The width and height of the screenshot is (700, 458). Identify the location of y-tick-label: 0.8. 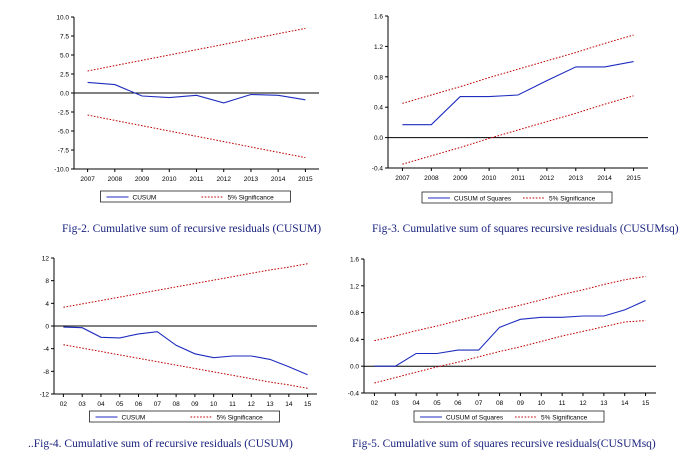
(354, 313).